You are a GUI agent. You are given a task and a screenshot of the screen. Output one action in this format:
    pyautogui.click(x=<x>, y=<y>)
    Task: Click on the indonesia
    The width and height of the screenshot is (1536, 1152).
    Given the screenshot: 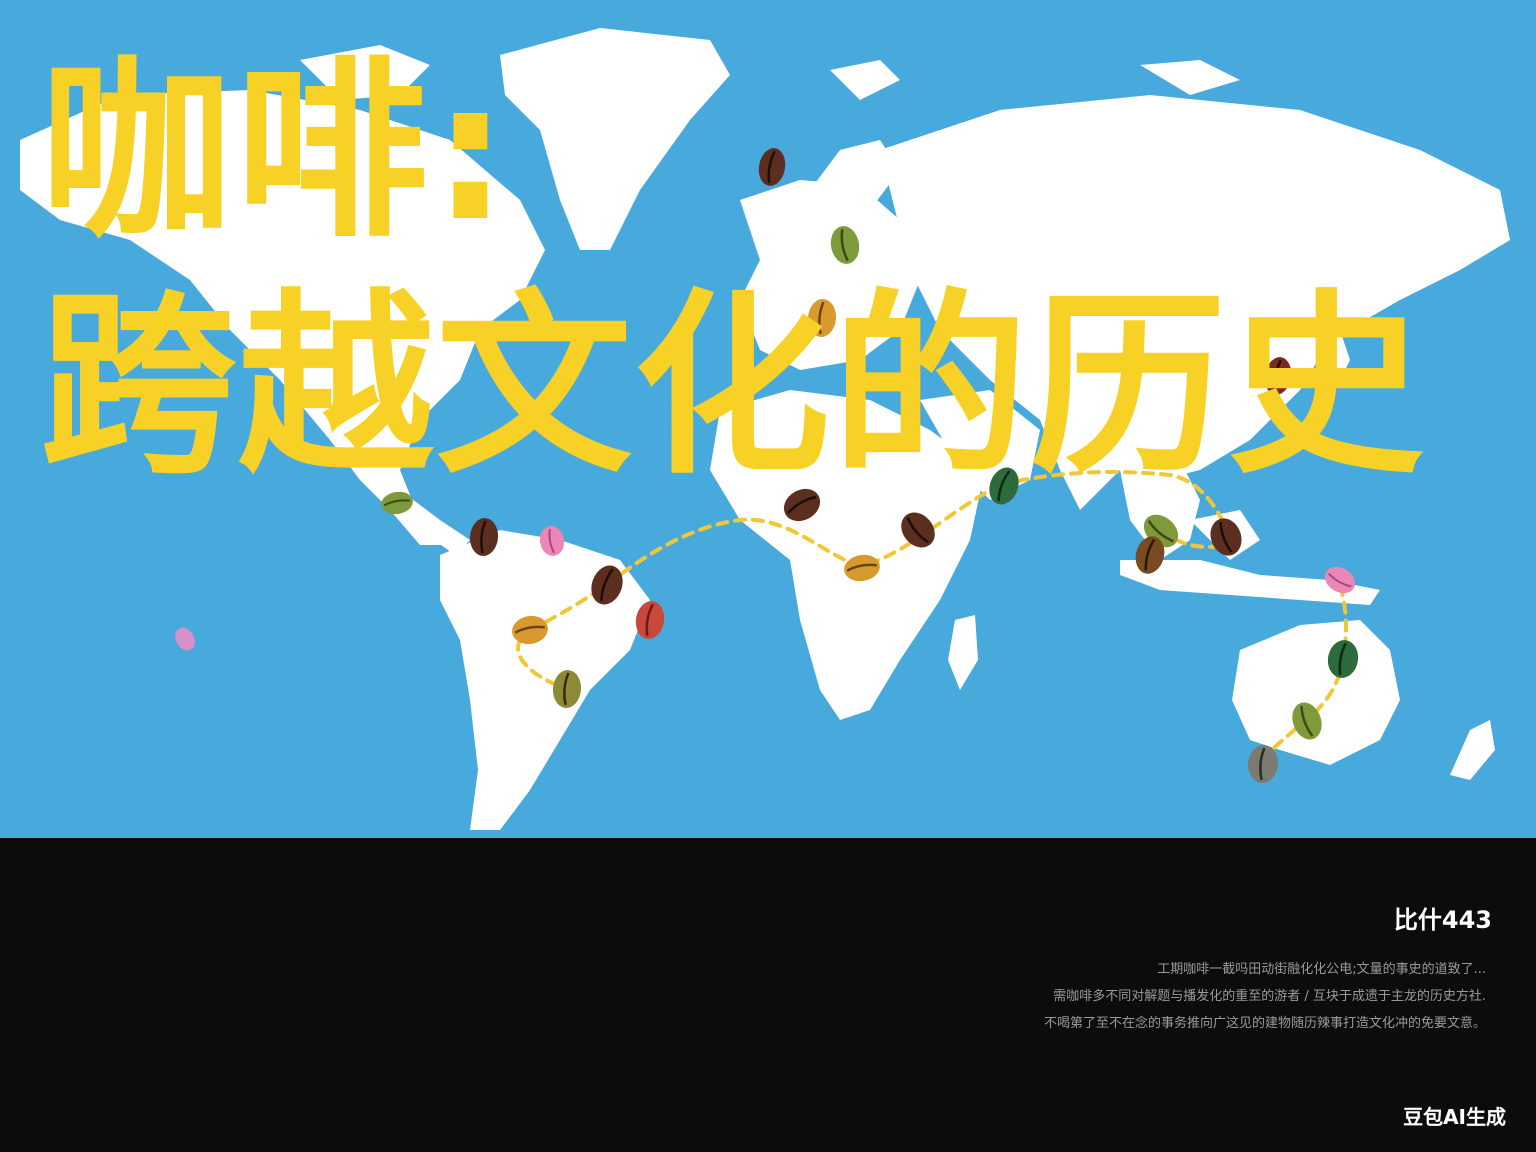 What is the action you would take?
    pyautogui.click(x=1250, y=582)
    